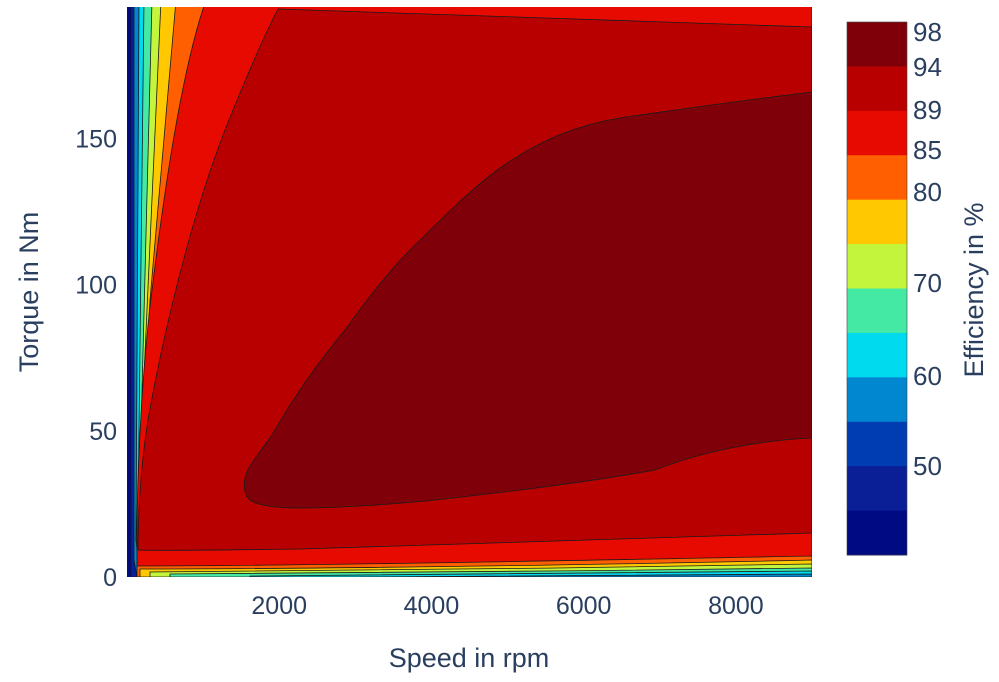 Image resolution: width=999 pixels, height=682 pixels. What do you see at coordinates (736, 606) in the screenshot?
I see `x-tick-label: 8000` at bounding box center [736, 606].